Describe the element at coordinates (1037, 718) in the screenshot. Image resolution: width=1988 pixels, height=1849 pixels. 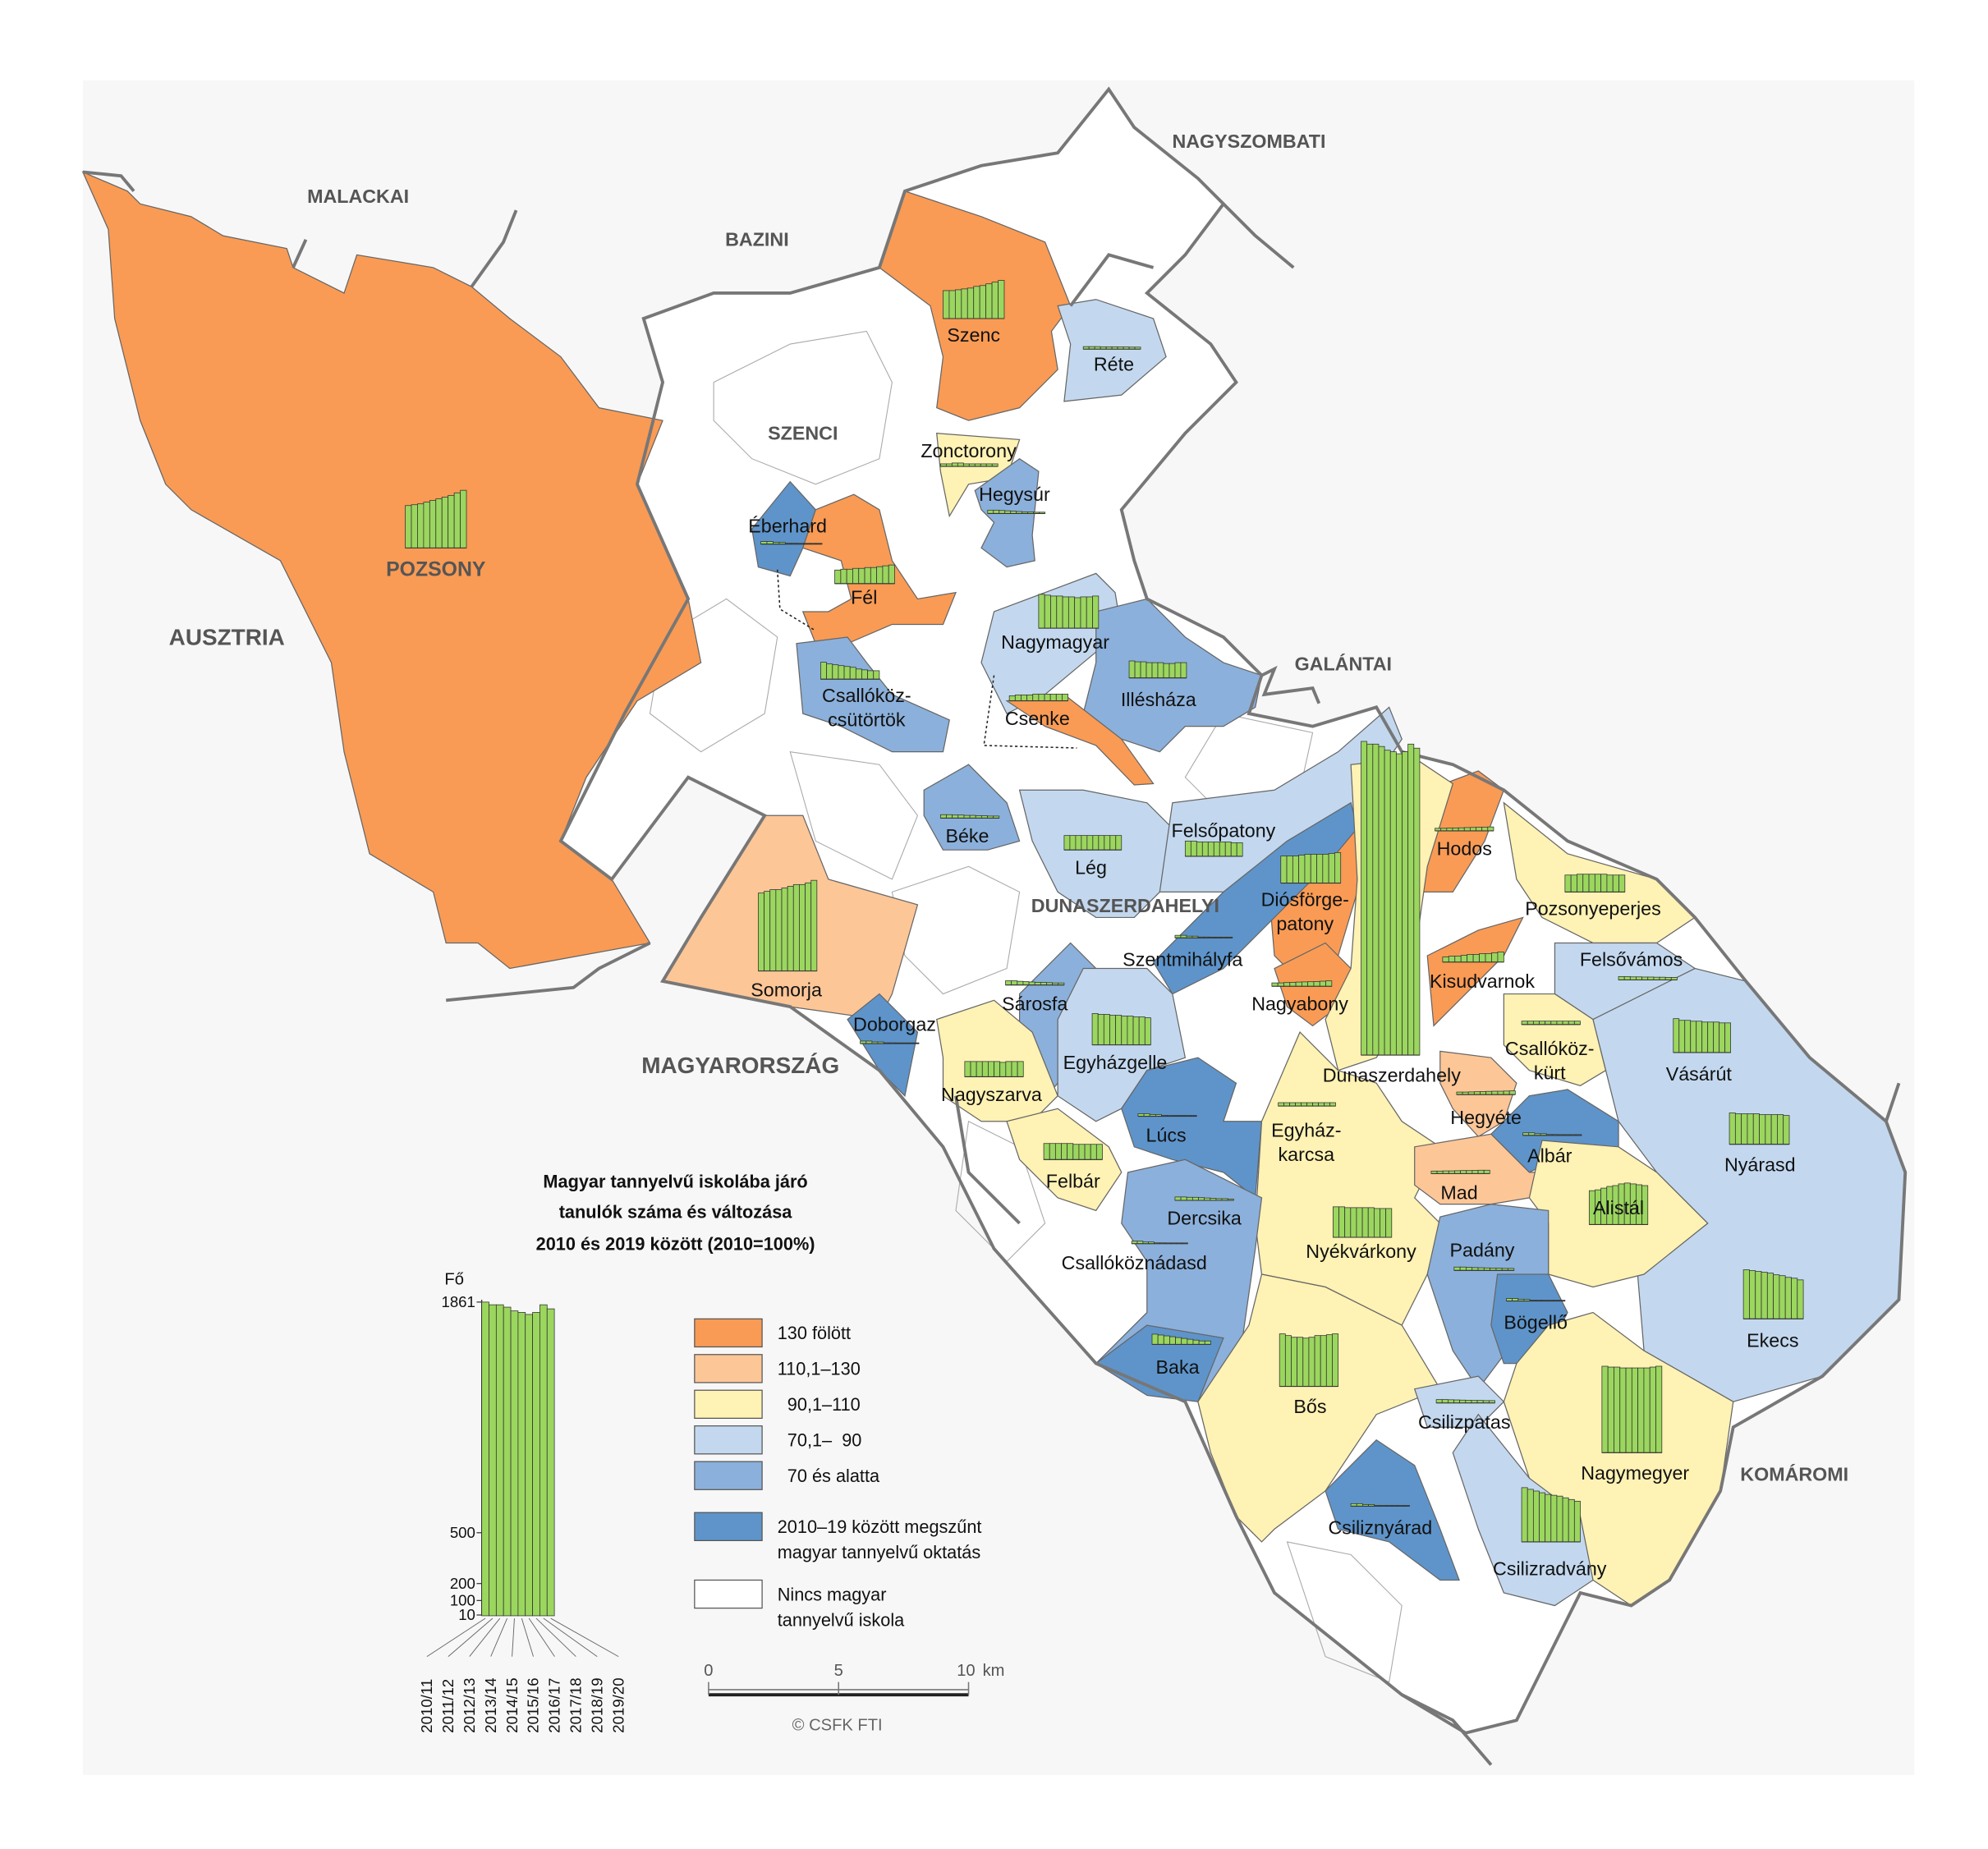
I see `label-csenke: Csenke` at that location.